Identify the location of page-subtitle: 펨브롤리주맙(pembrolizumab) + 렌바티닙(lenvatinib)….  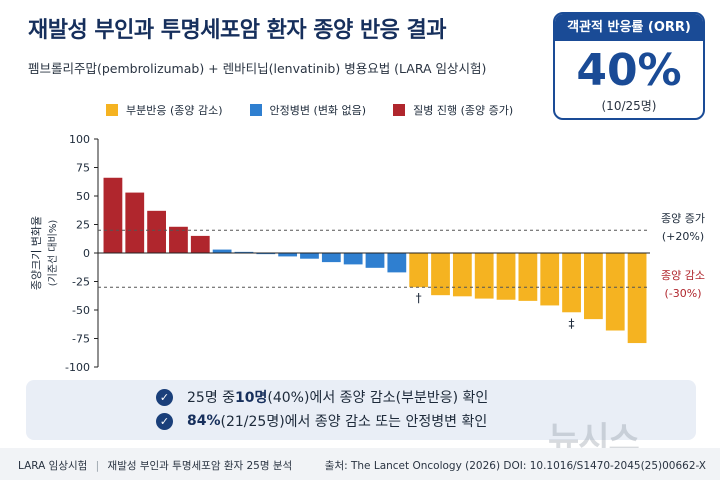
(257, 68).